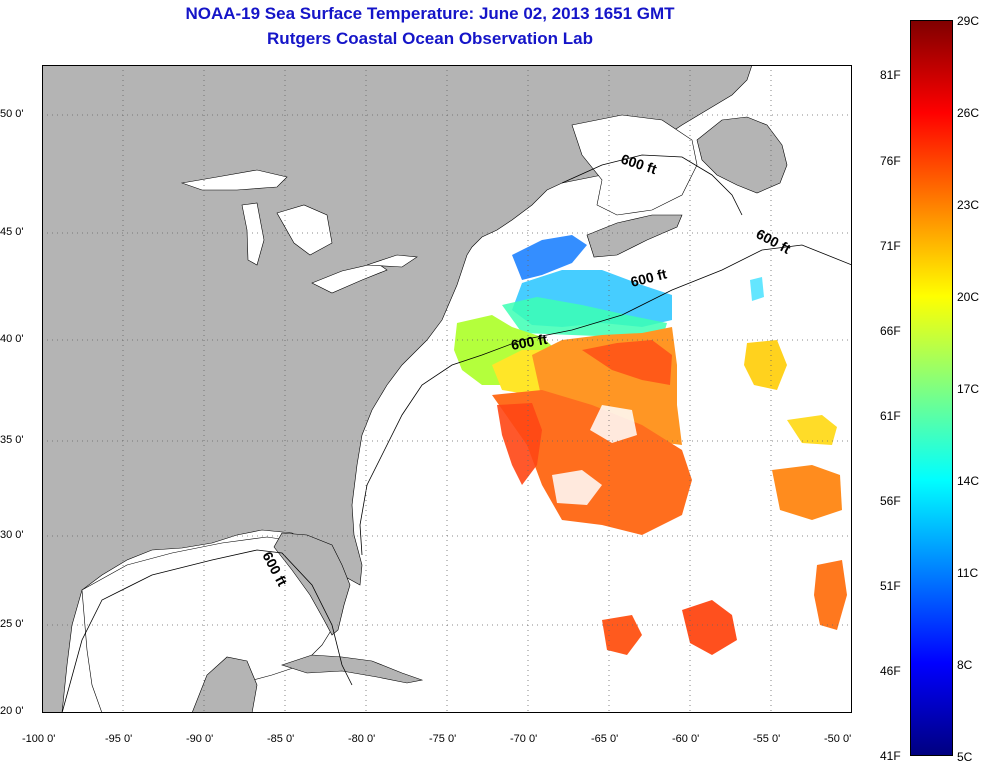 Image resolution: width=984 pixels, height=770 pixels. Describe the element at coordinates (605, 739) in the screenshot. I see `lon-tick-label: -65 0'` at that location.